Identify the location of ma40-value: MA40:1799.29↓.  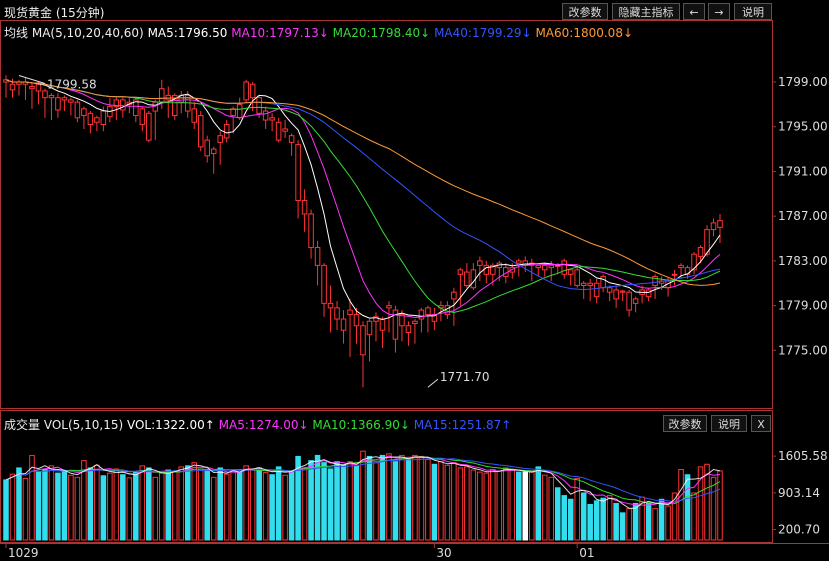
(483, 33).